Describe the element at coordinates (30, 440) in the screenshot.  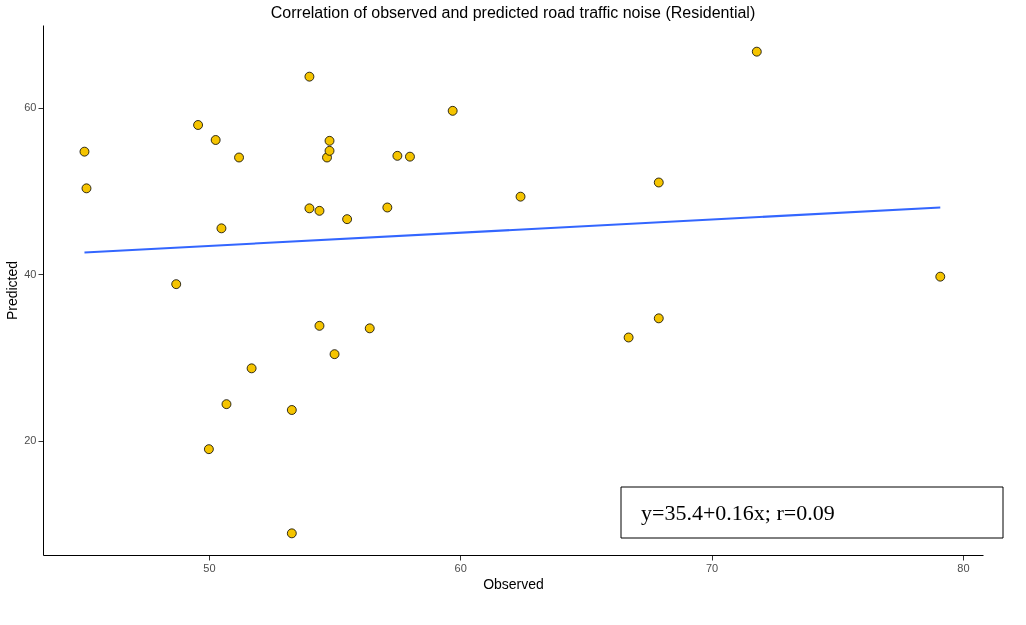
I see `y-tick-label: 20` at that location.